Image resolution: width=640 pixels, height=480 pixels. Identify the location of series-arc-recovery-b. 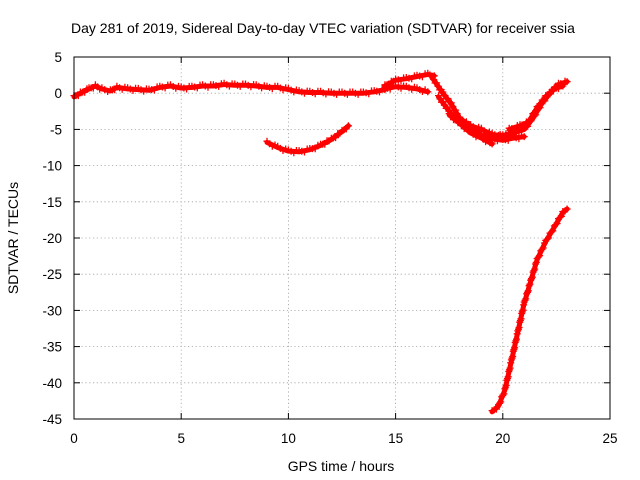
(536, 107).